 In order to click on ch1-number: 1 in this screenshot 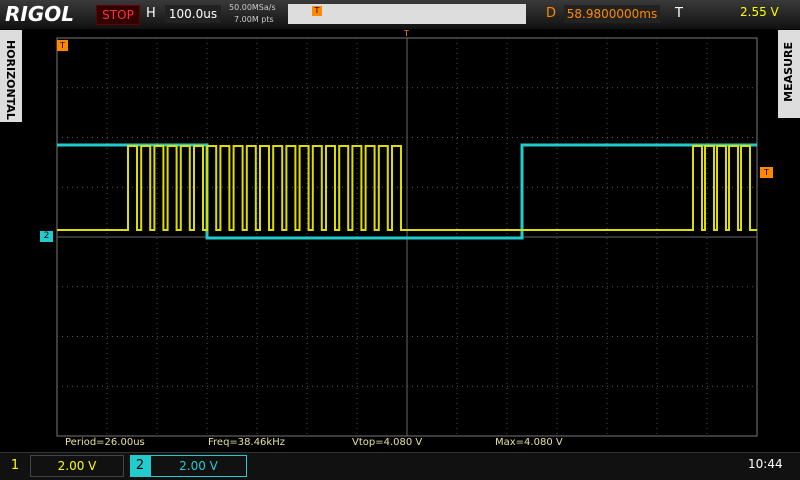, I will do `click(15, 465)`.